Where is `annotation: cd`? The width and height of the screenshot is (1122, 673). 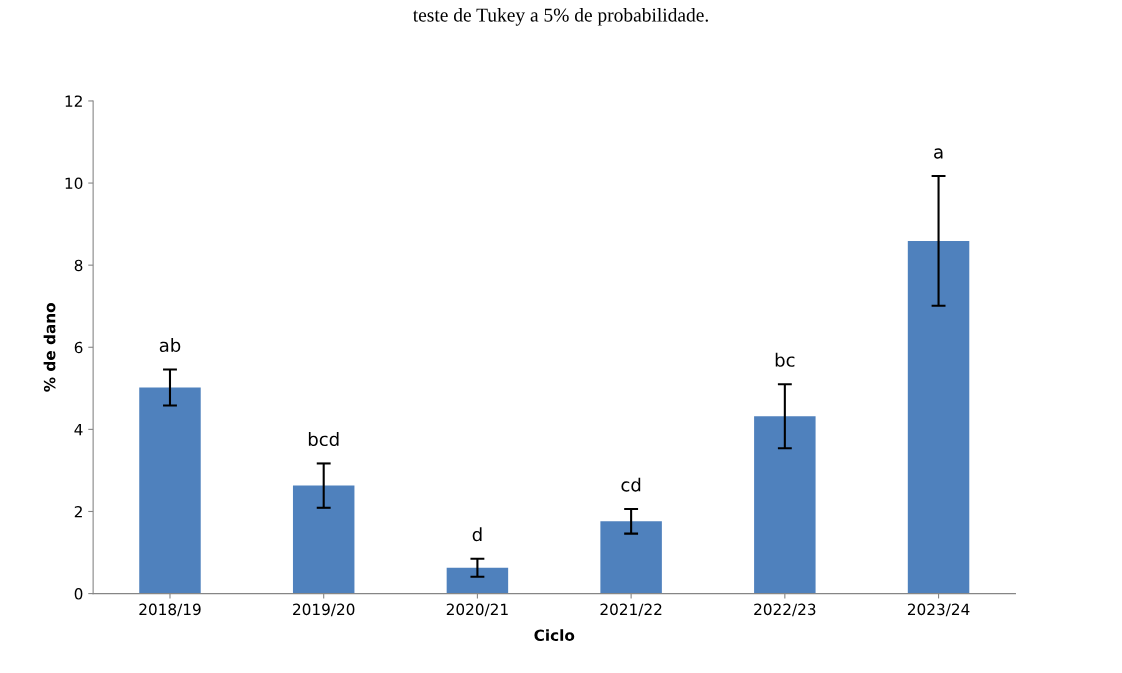 annotation: cd is located at coordinates (631, 484).